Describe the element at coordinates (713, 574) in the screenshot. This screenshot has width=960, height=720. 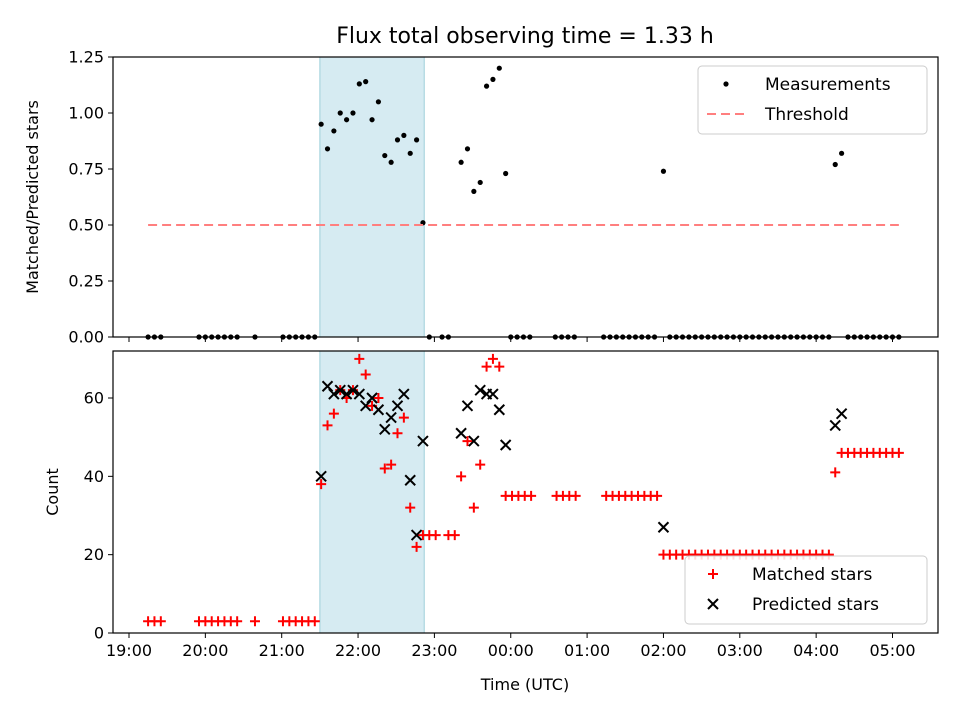
I see `legend-marker-matched` at that location.